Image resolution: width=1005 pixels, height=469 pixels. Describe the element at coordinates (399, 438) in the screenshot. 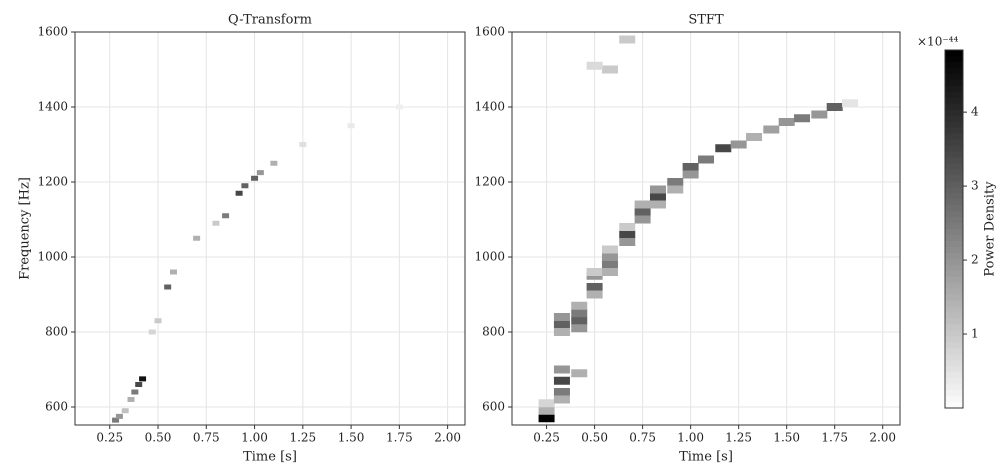

I see `x-tick-label: 1.75` at that location.